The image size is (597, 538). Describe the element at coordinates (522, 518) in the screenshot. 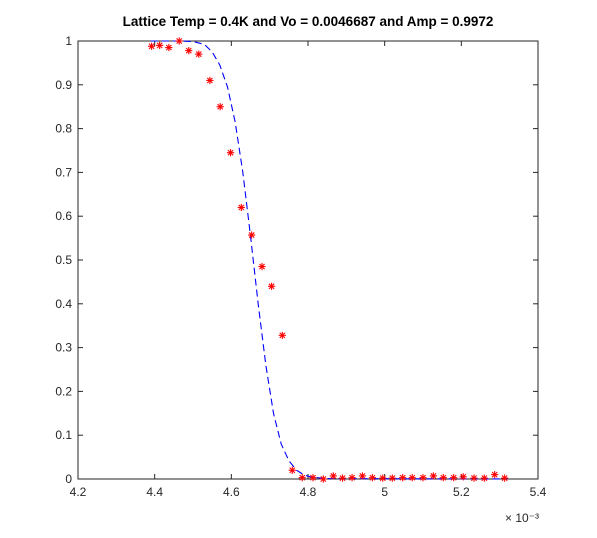

I see `x-exponent-label: × 10⁻³` at that location.